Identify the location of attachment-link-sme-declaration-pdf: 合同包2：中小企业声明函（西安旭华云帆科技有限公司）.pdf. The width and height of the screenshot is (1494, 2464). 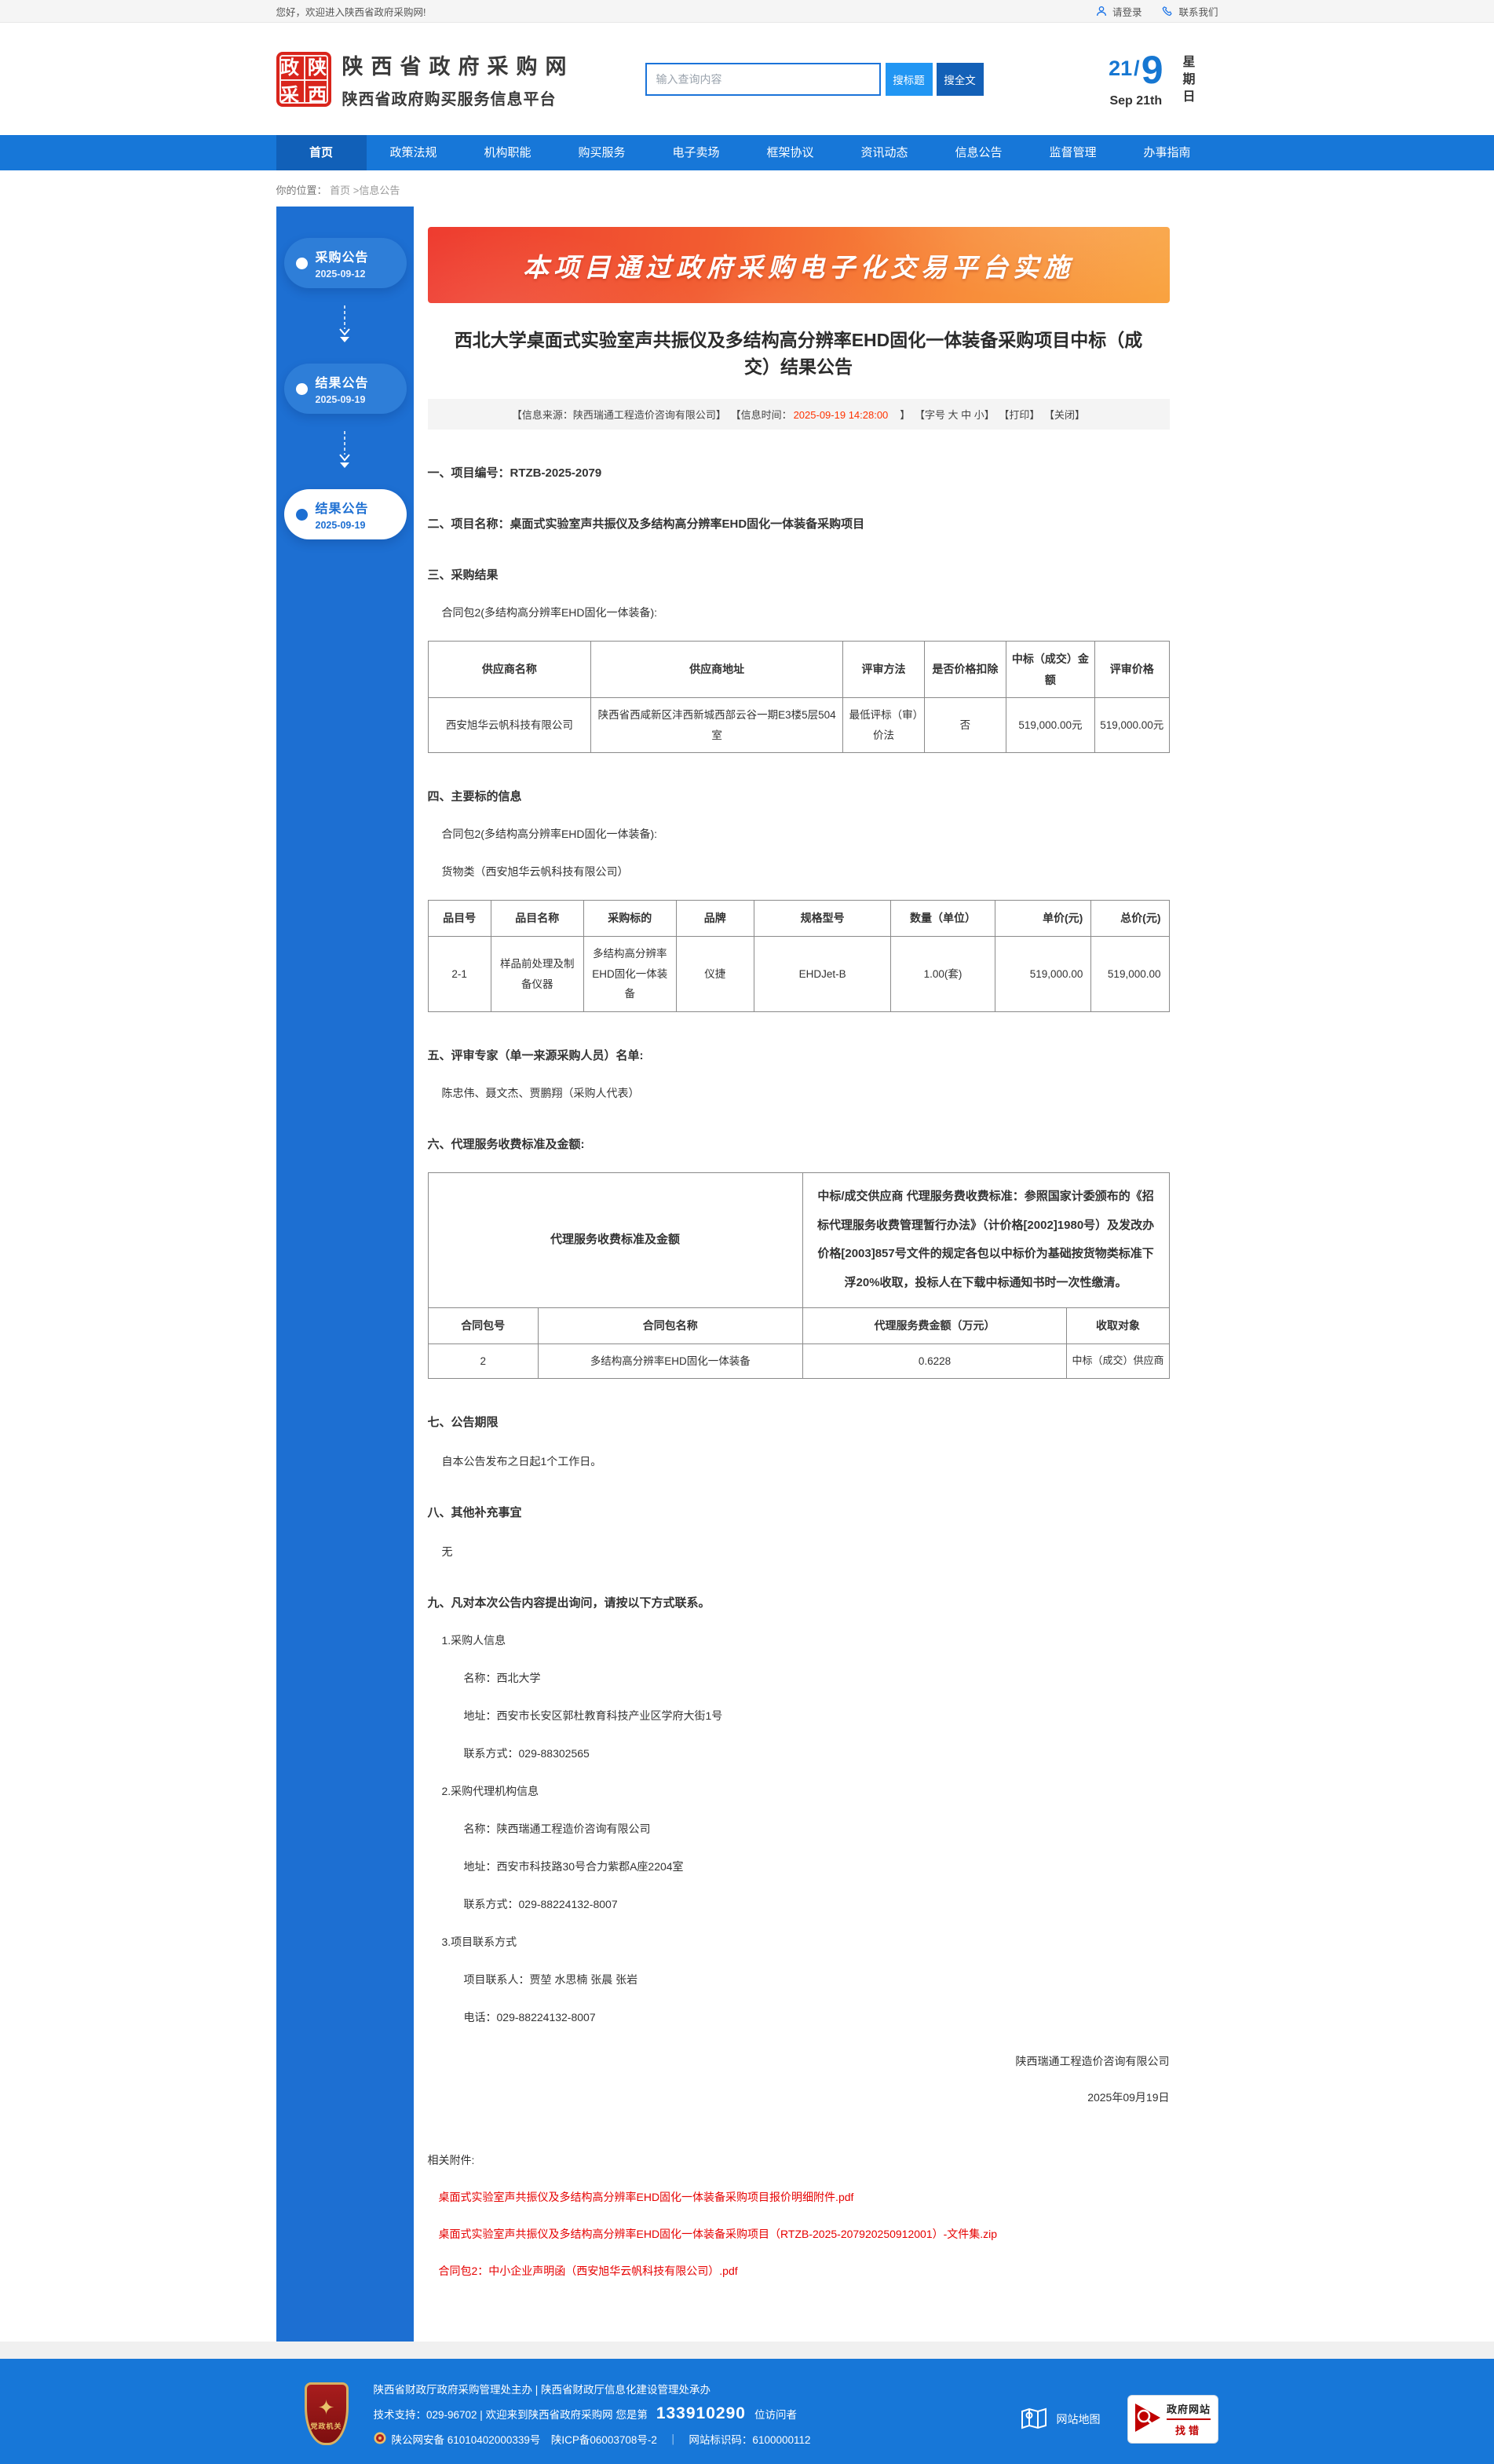
(588, 2271).